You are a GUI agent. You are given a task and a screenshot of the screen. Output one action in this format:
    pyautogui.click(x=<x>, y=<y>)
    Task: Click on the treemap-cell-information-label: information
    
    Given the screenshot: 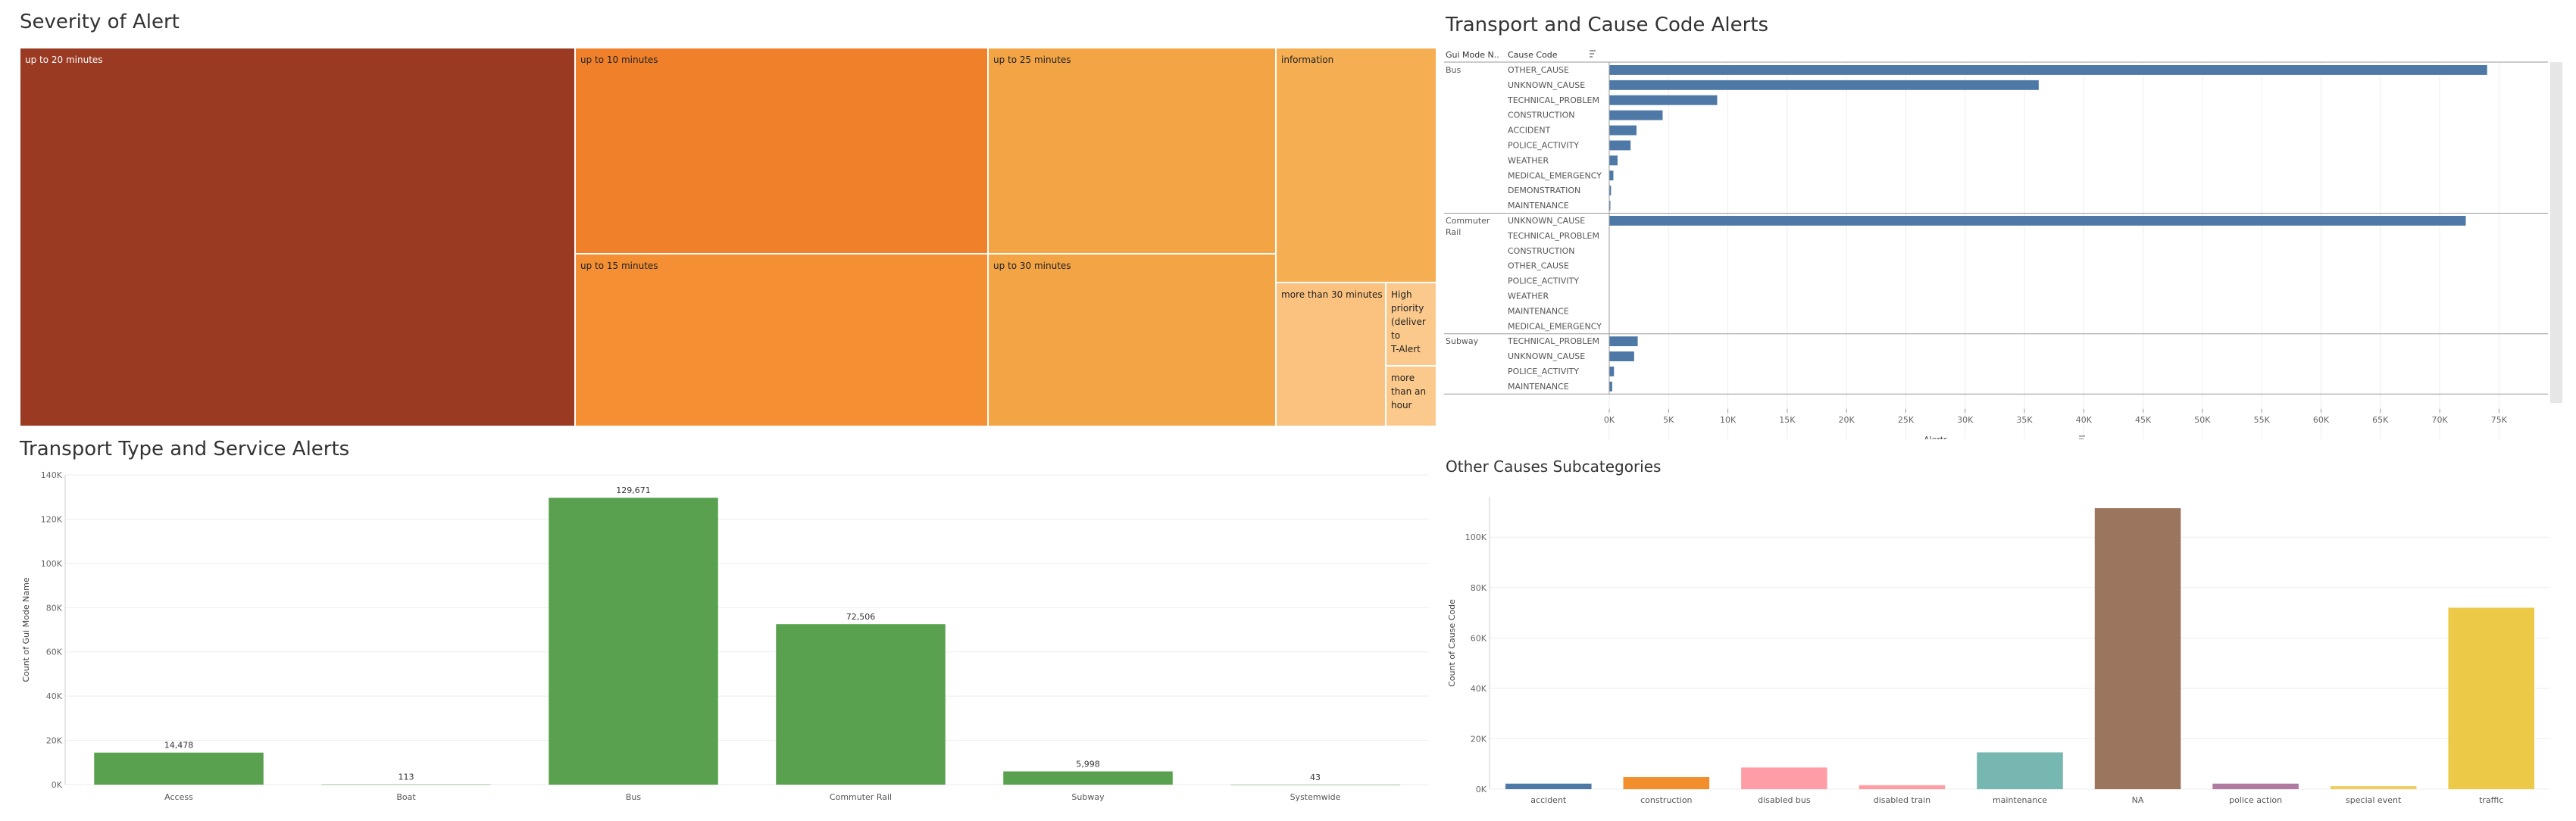 What is the action you would take?
    pyautogui.click(x=1307, y=60)
    